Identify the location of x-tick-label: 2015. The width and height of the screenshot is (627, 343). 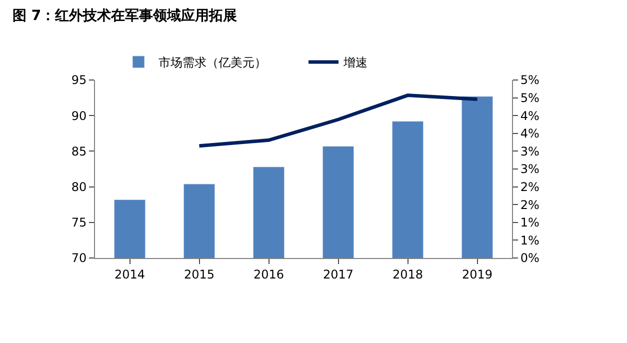
(199, 274).